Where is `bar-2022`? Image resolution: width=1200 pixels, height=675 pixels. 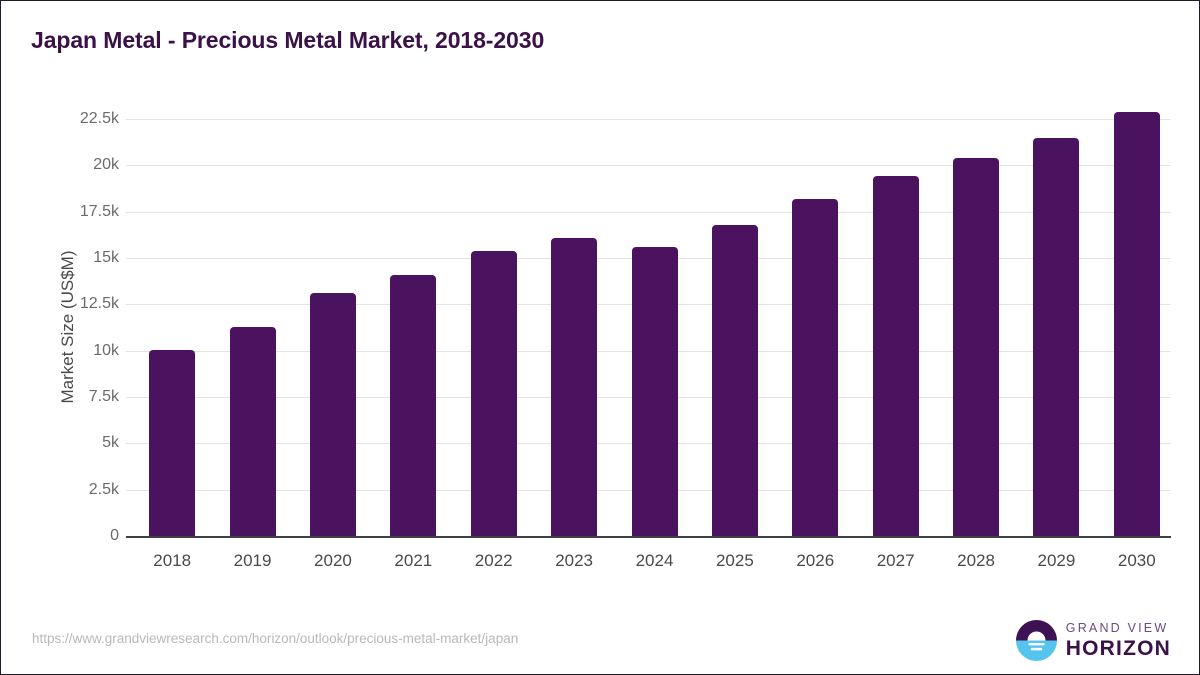 bar-2022 is located at coordinates (493, 393).